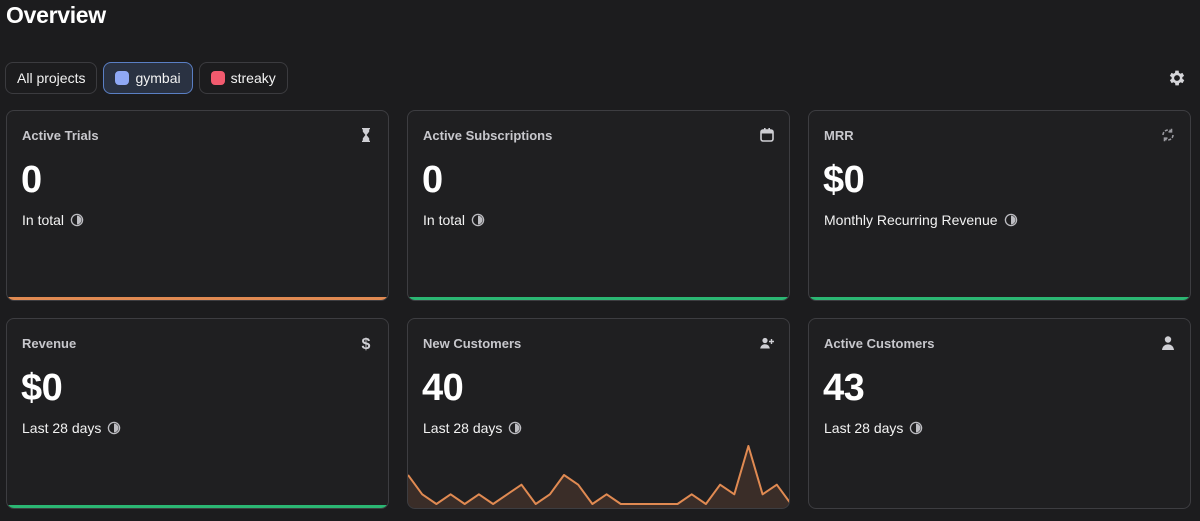 The image size is (1200, 521). What do you see at coordinates (598, 413) in the screenshot?
I see `card-new-customers: New Customers 40 Last 28 days` at bounding box center [598, 413].